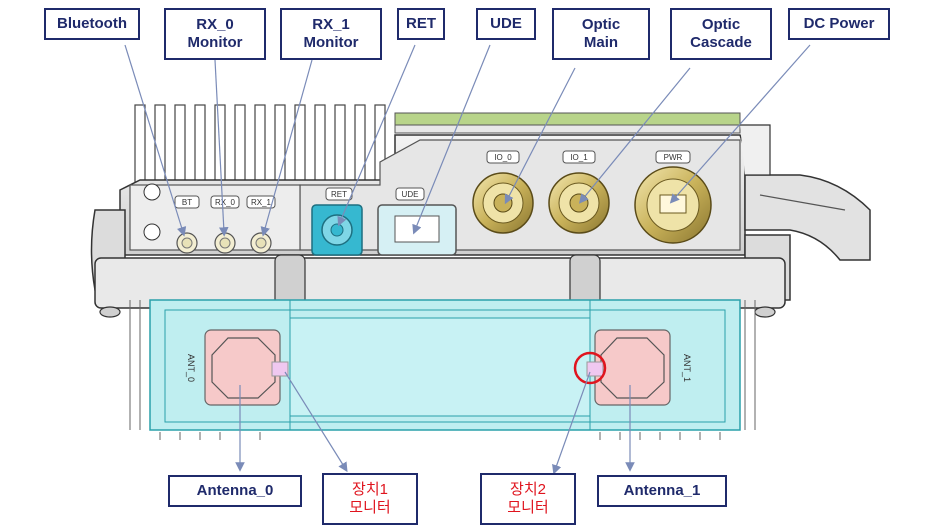 The image size is (934, 528). What do you see at coordinates (503, 157) in the screenshot?
I see `io0-mark: IO_0` at bounding box center [503, 157].